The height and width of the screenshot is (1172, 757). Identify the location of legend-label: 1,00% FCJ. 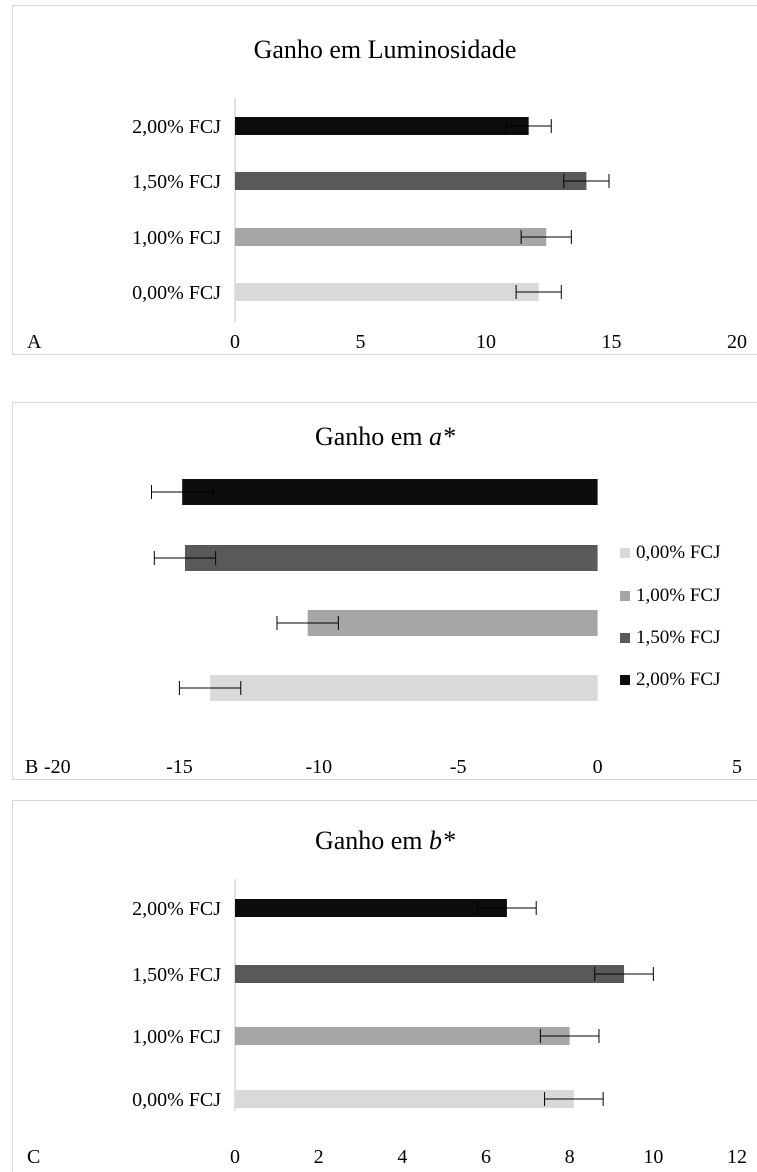
(678, 595).